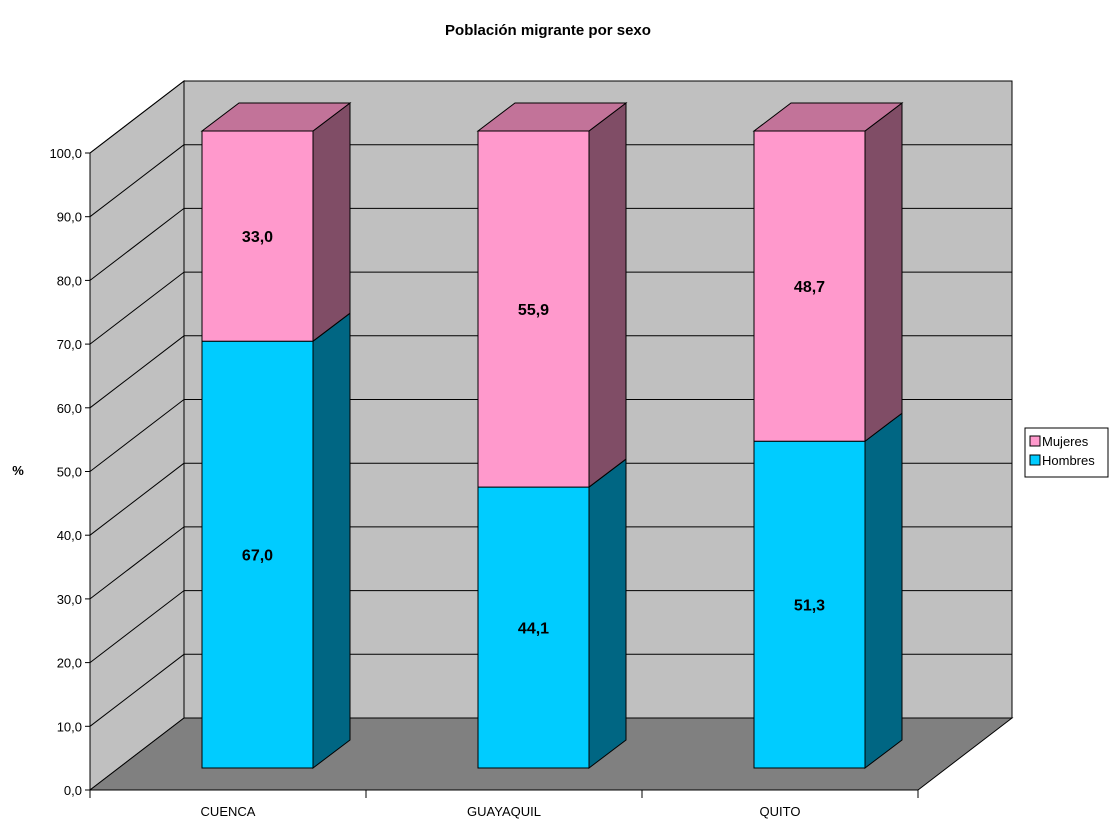 The image size is (1110, 819). What do you see at coordinates (1065, 441) in the screenshot?
I see `legend-label-mujeres: Mujeres` at bounding box center [1065, 441].